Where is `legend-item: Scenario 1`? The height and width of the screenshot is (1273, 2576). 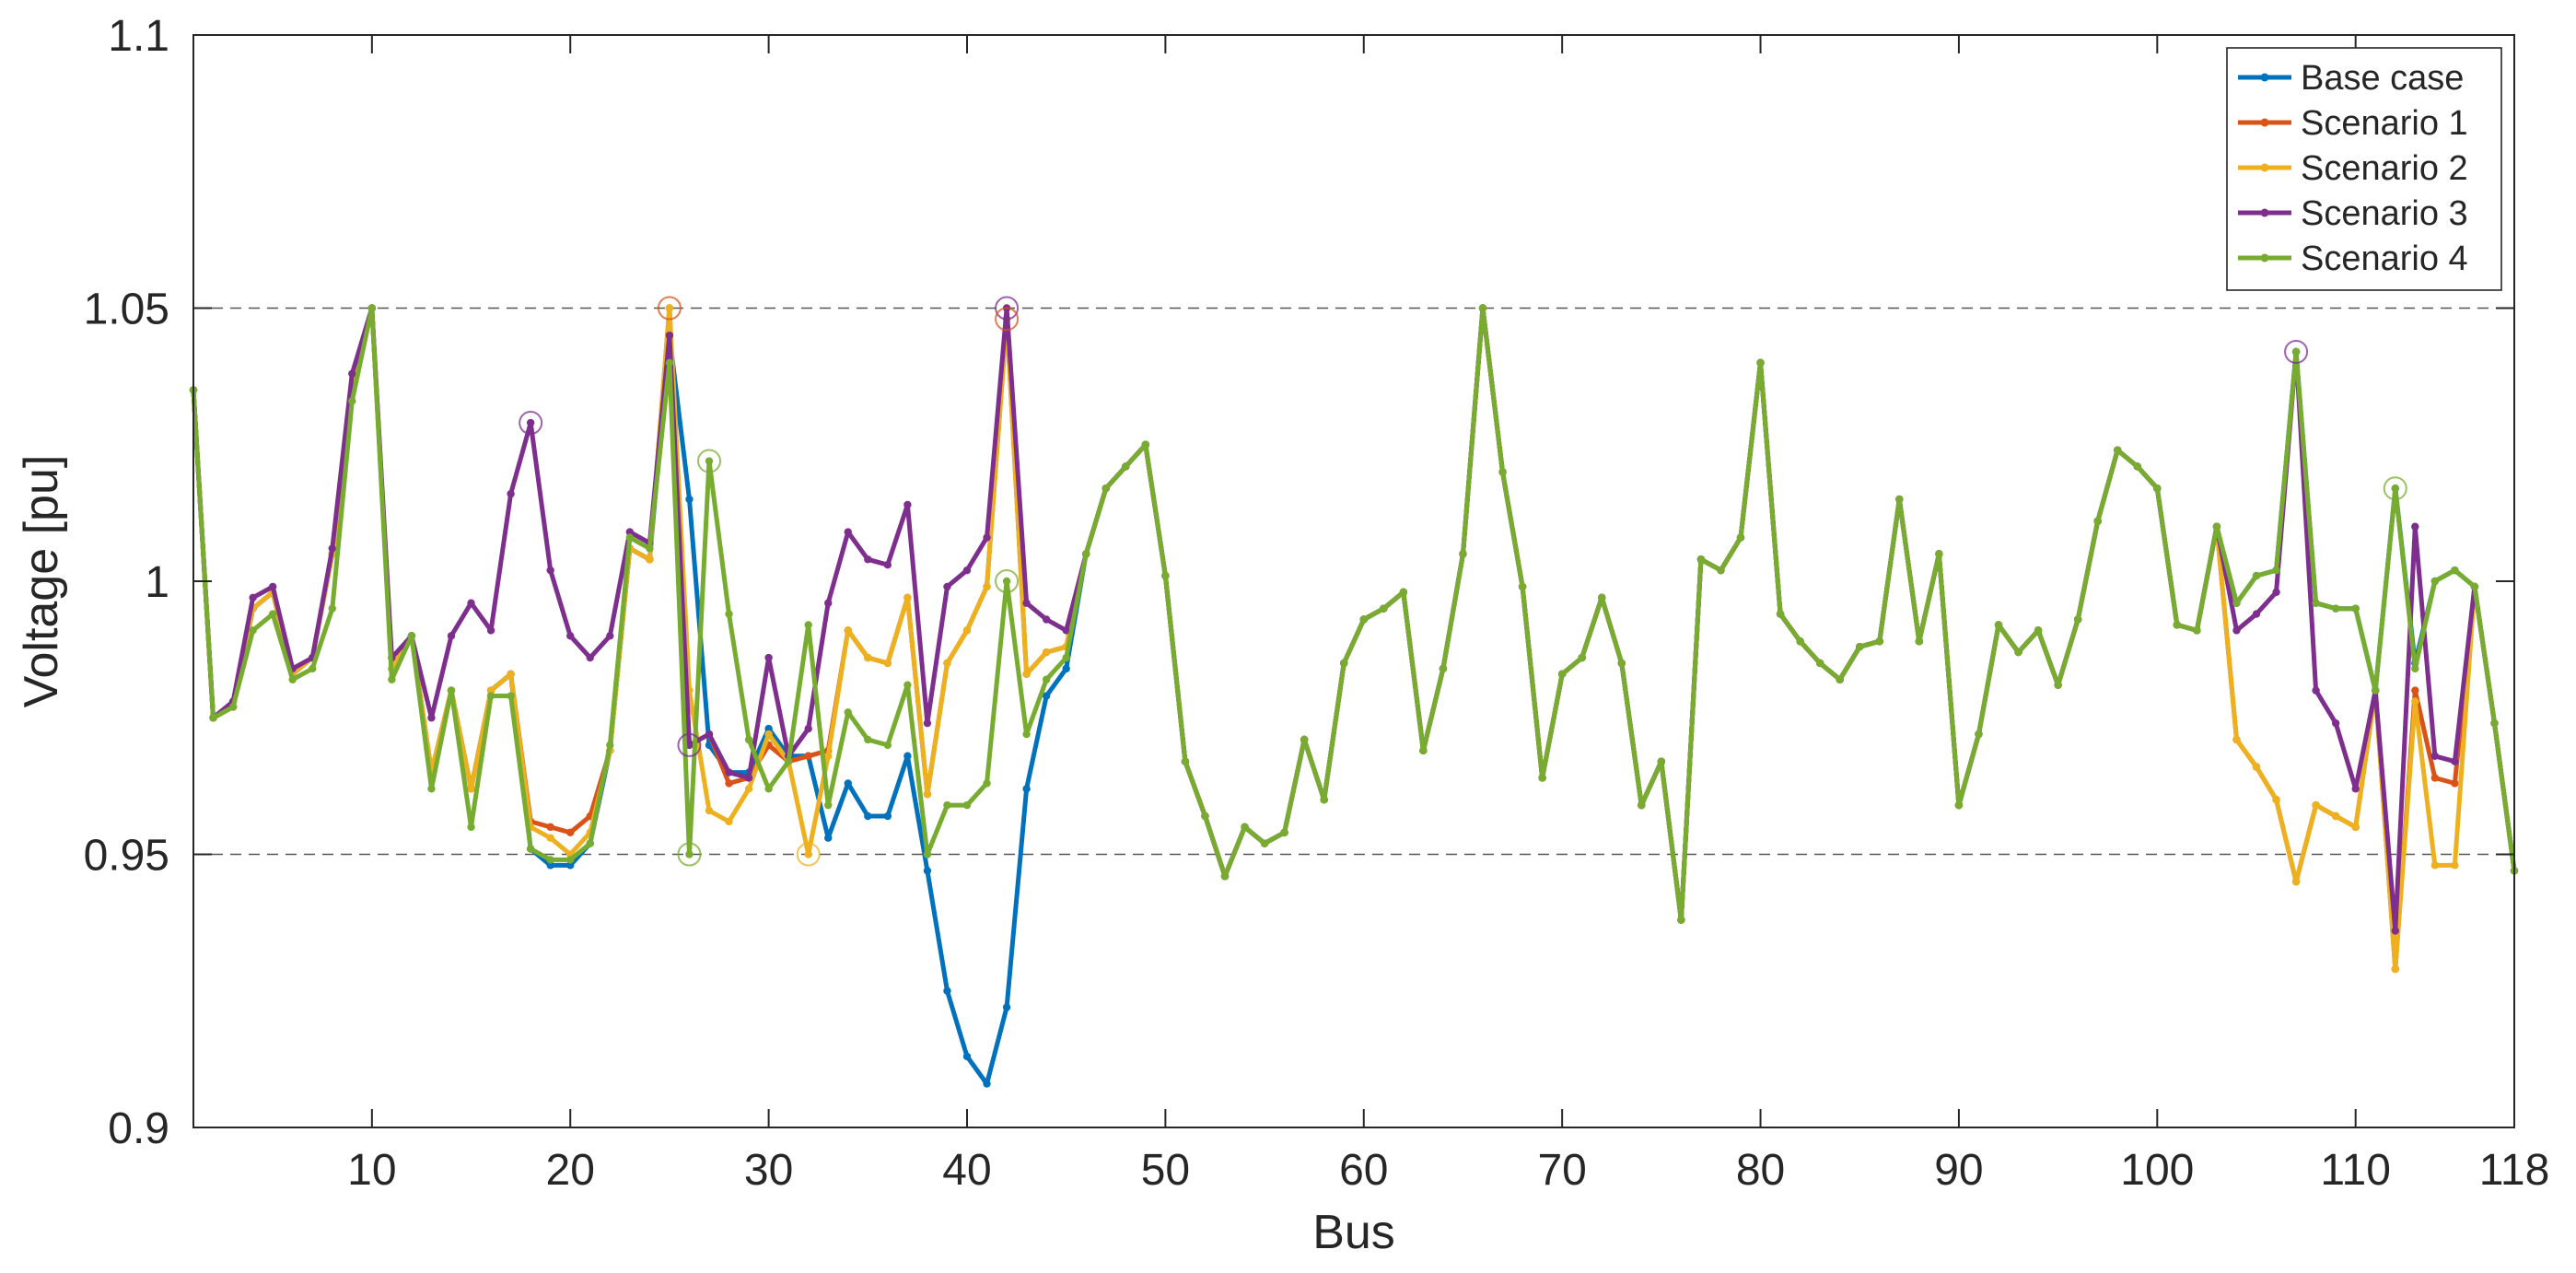 legend-item: Scenario 1 is located at coordinates (2353, 123).